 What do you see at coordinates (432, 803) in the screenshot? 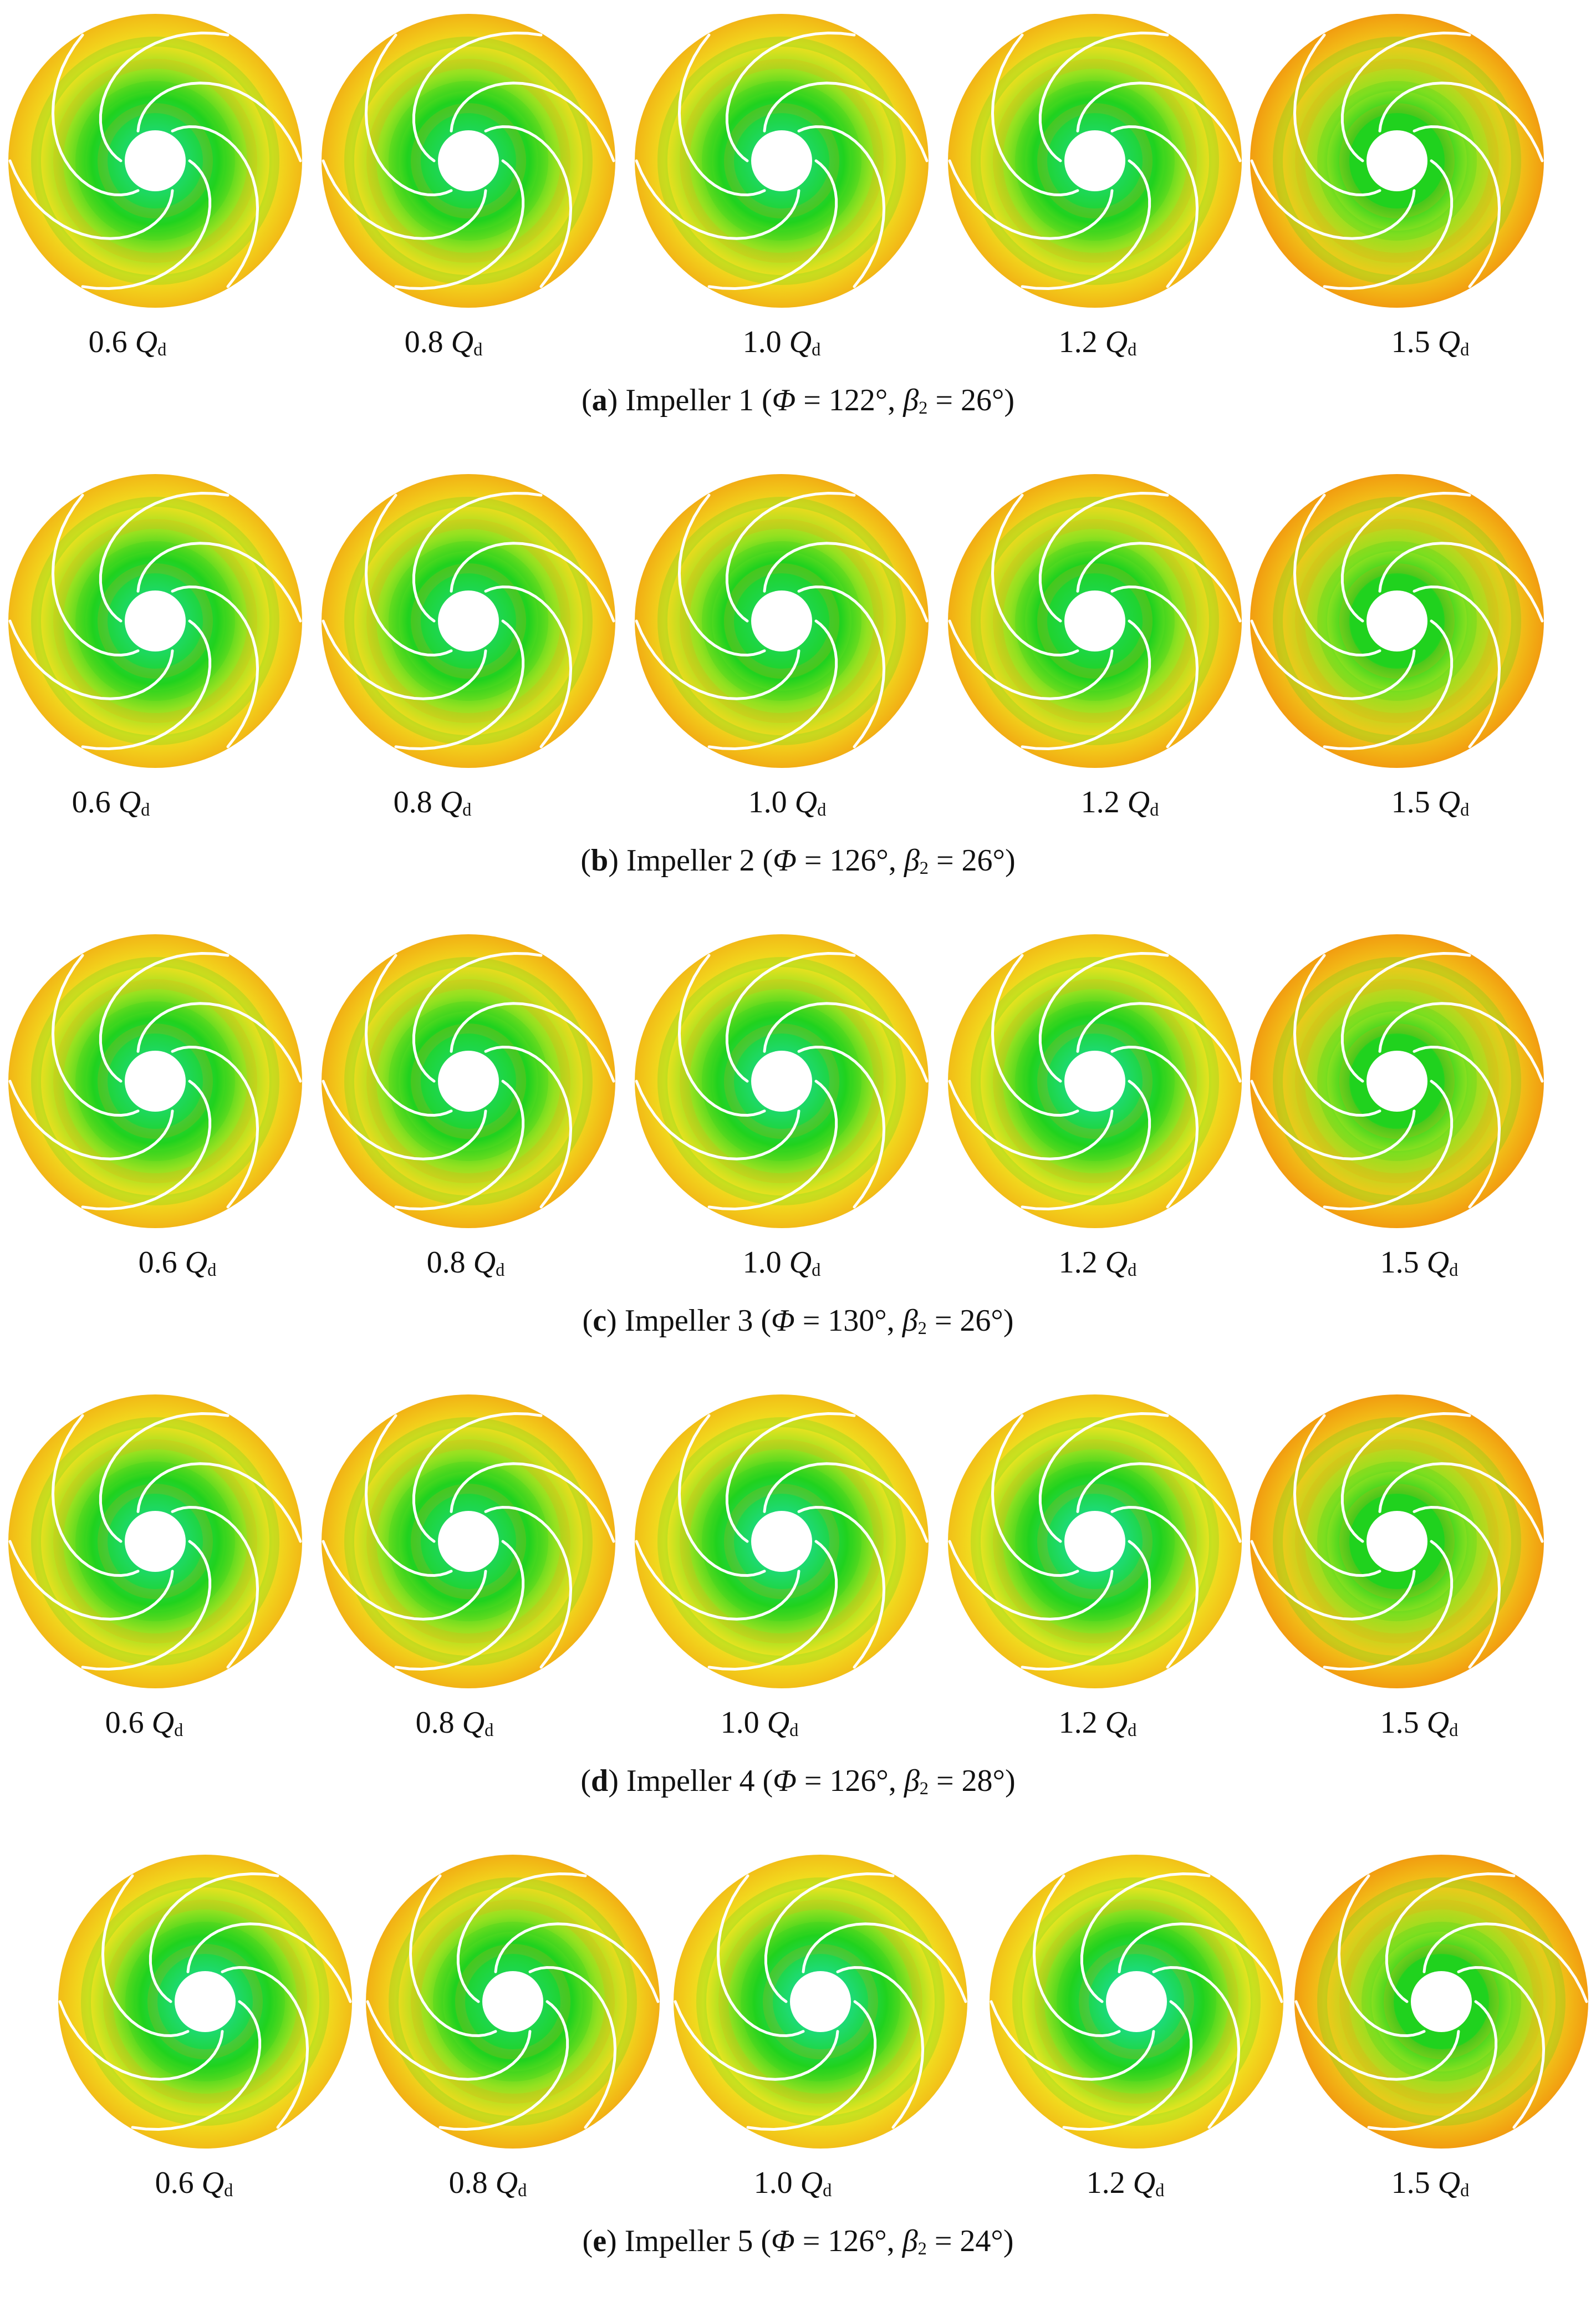
I see `flow-rate-label: 0.8 Qd` at bounding box center [432, 803].